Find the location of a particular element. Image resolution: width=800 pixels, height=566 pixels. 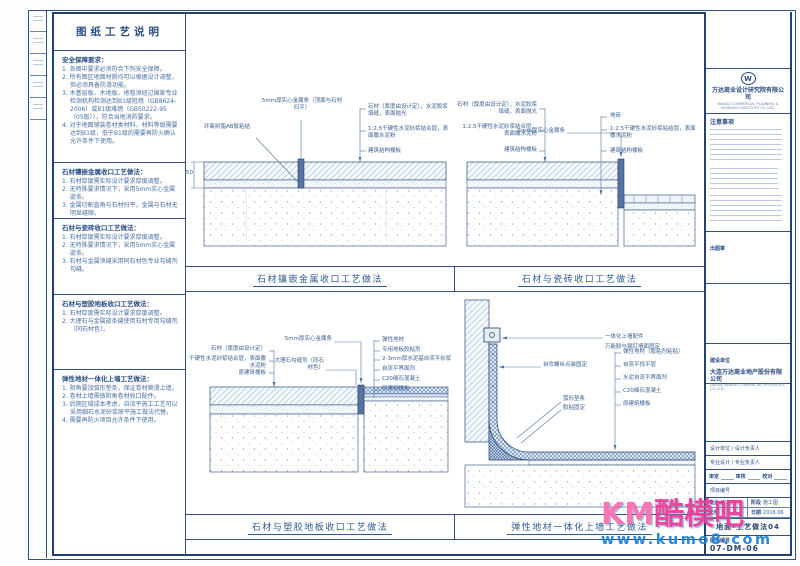

label-screw-fix: 自攻螺丝点装固定 is located at coordinates (565, 365).